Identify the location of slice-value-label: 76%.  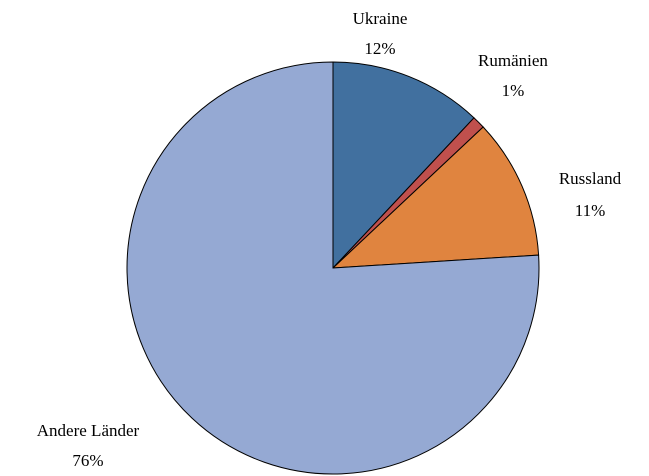
(87, 460).